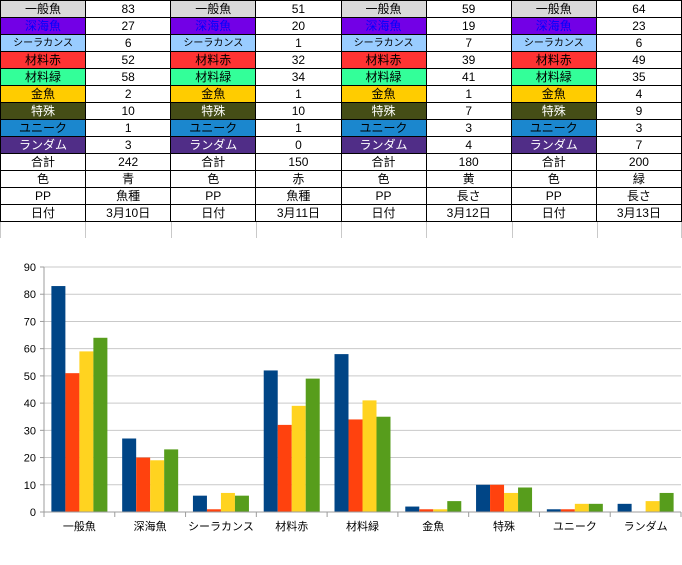 The height and width of the screenshot is (565, 682). What do you see at coordinates (299, 162) in the screenshot?
I see `table-value-cell: 150` at bounding box center [299, 162].